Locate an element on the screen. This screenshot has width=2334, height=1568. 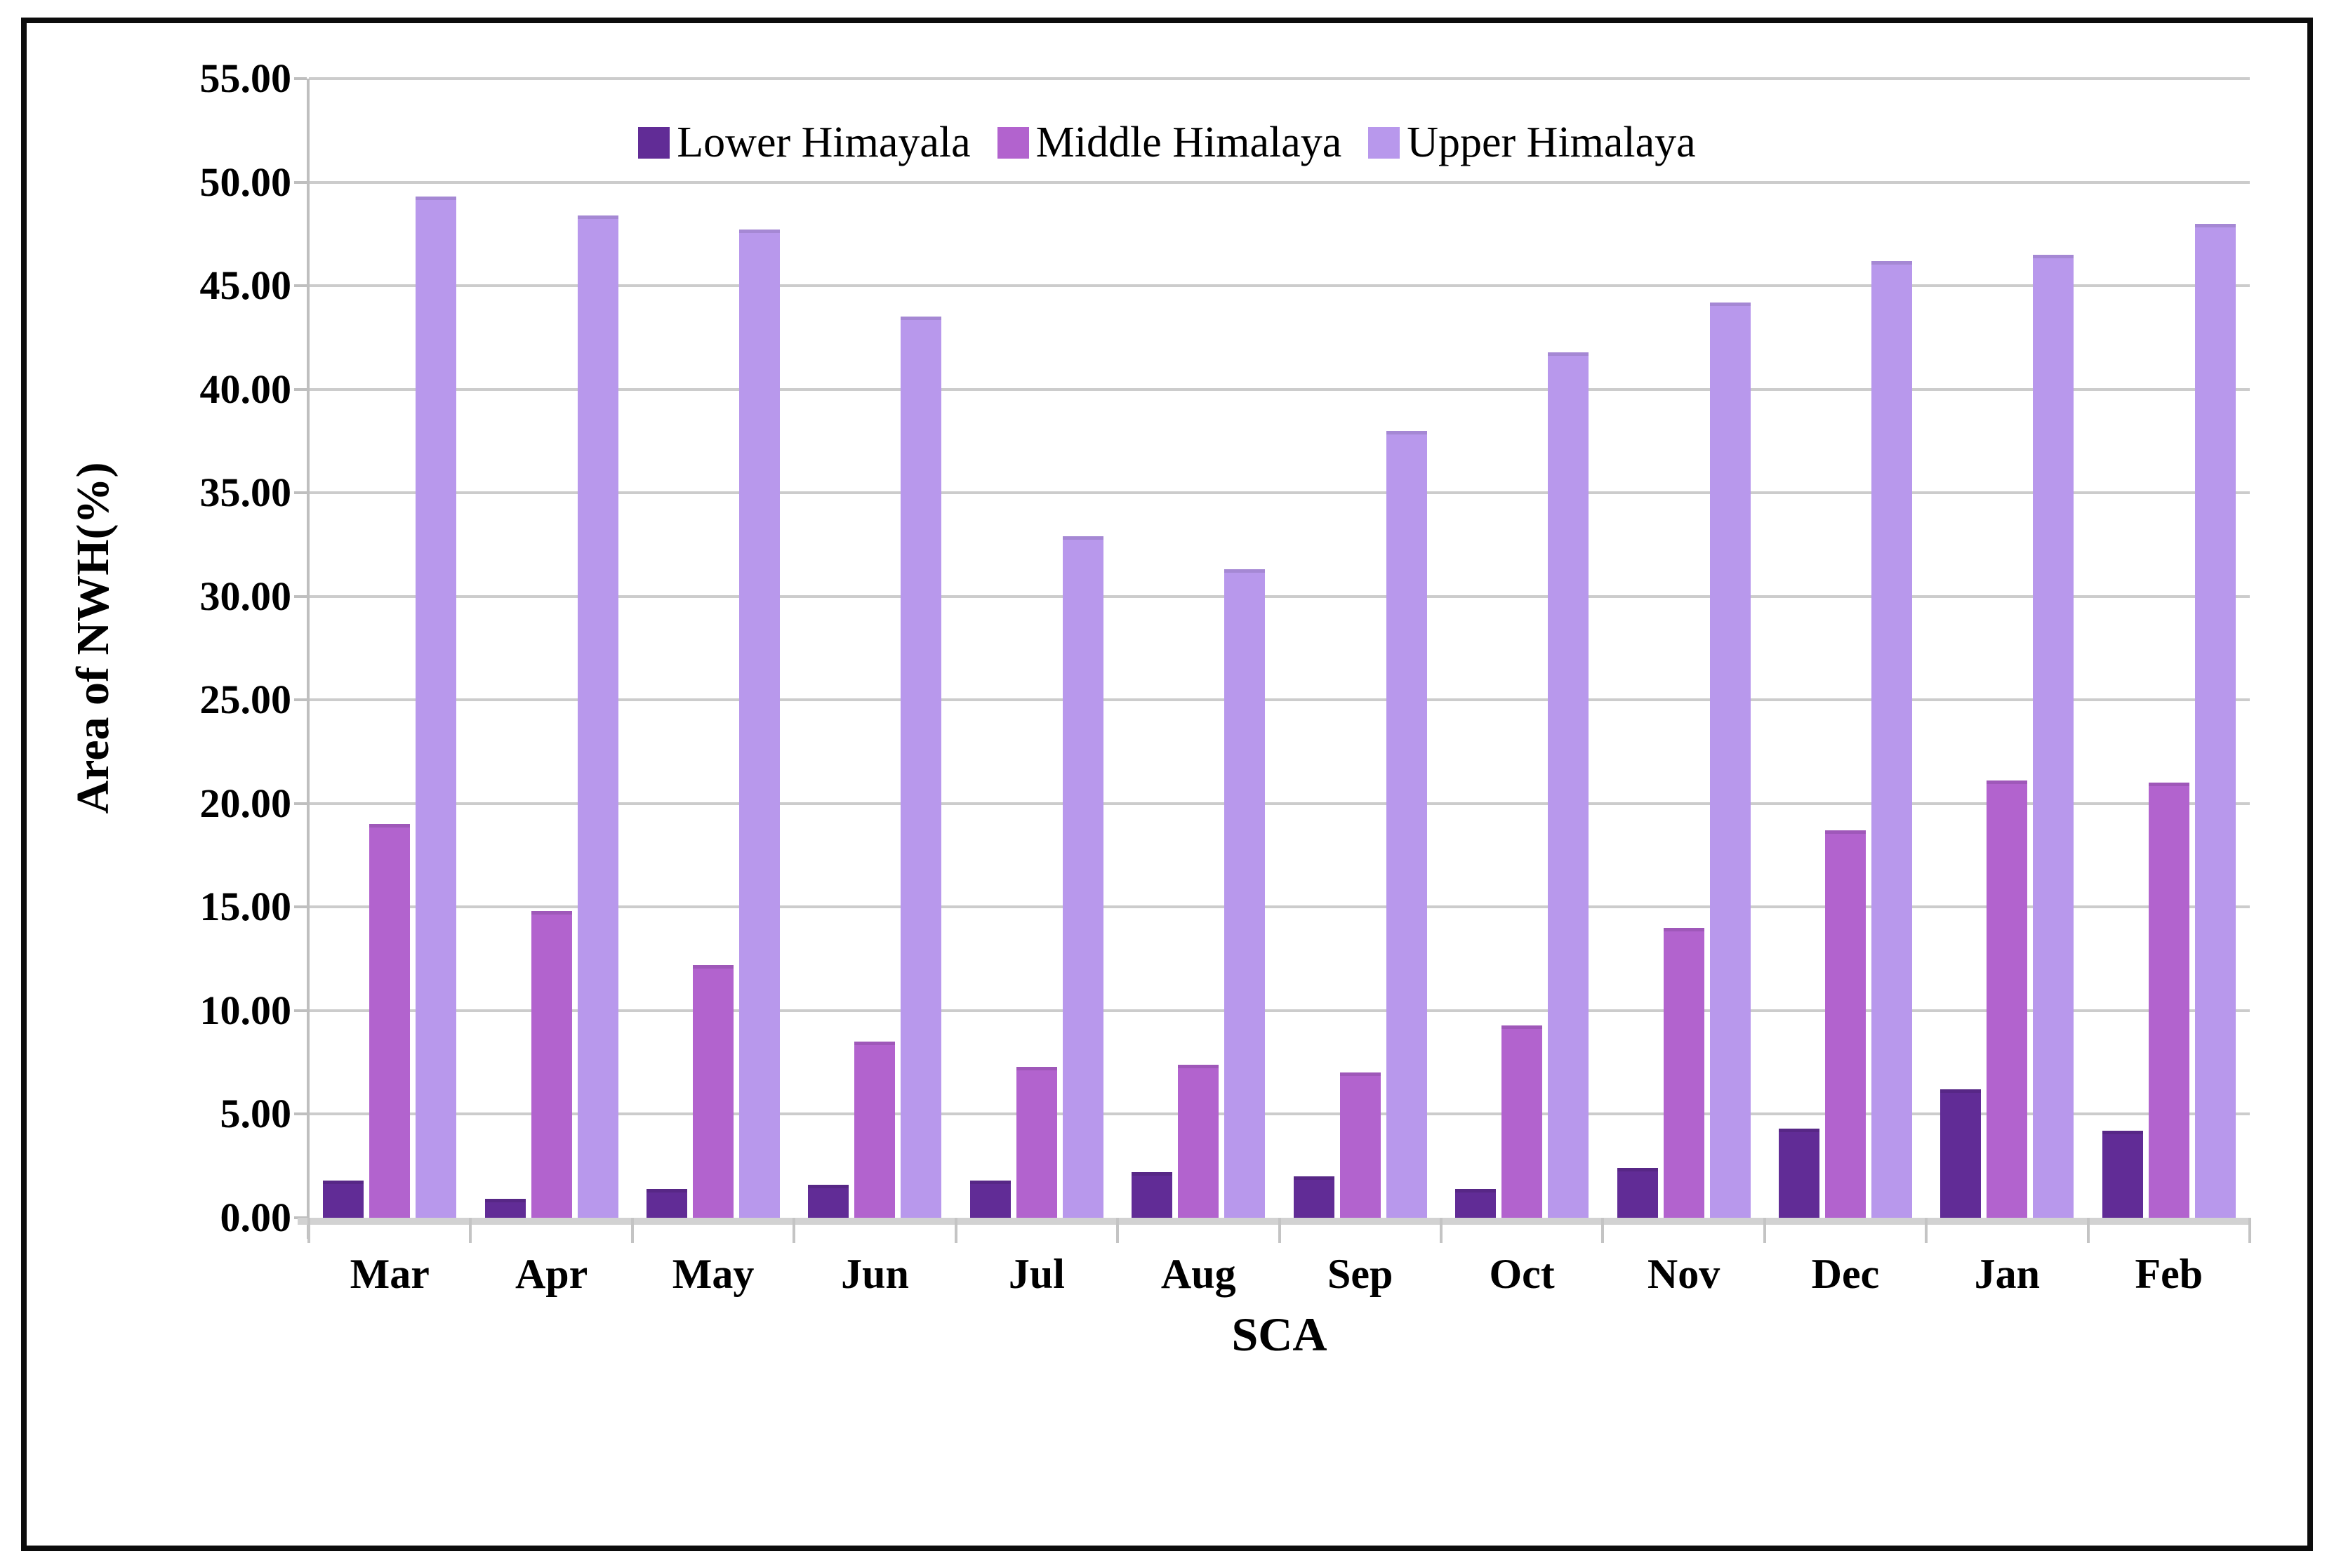
legend-swatch-lower-himayala is located at coordinates (654, 143).